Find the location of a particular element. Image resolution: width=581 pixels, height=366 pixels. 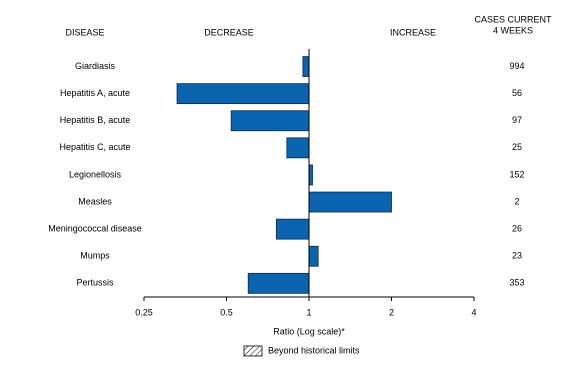

header-cases: CASES CURRENT is located at coordinates (513, 19).